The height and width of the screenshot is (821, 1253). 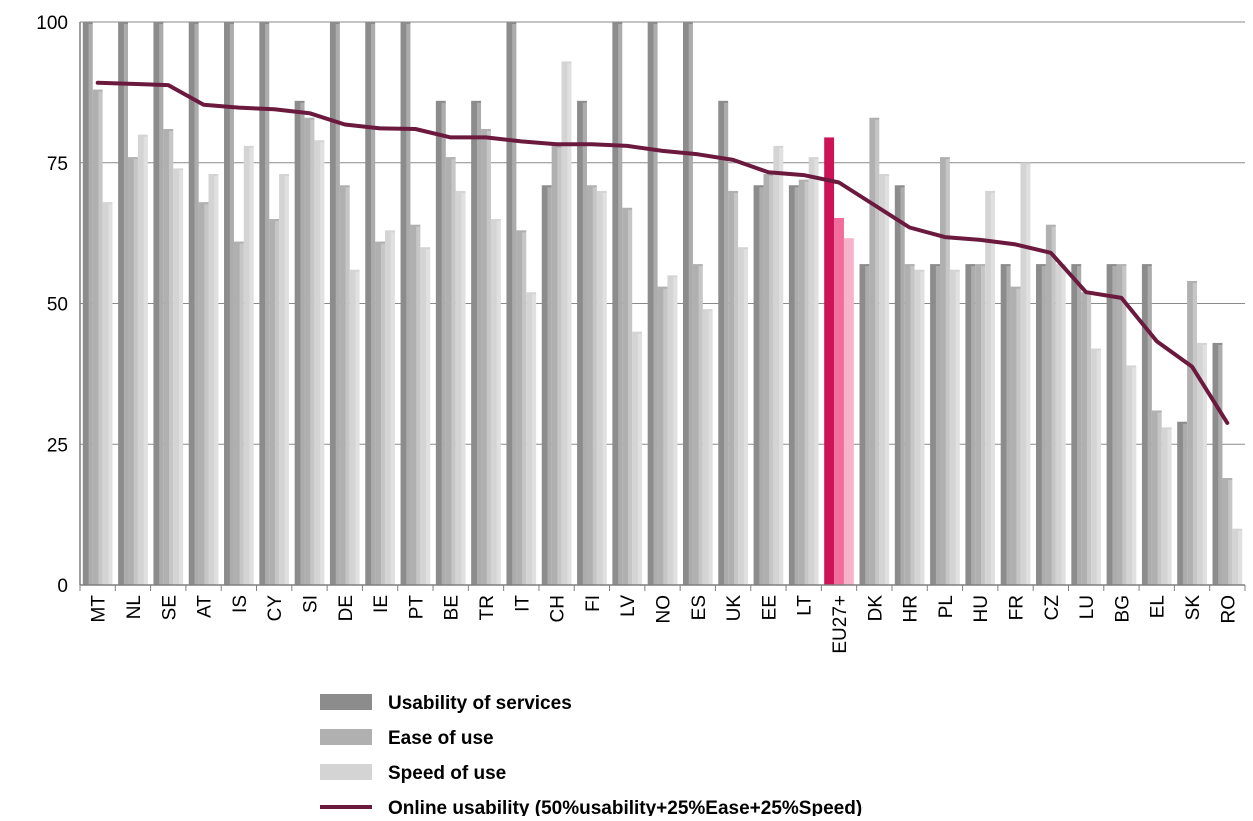 What do you see at coordinates (381, 604) in the screenshot?
I see `x-tick-label: IE` at bounding box center [381, 604].